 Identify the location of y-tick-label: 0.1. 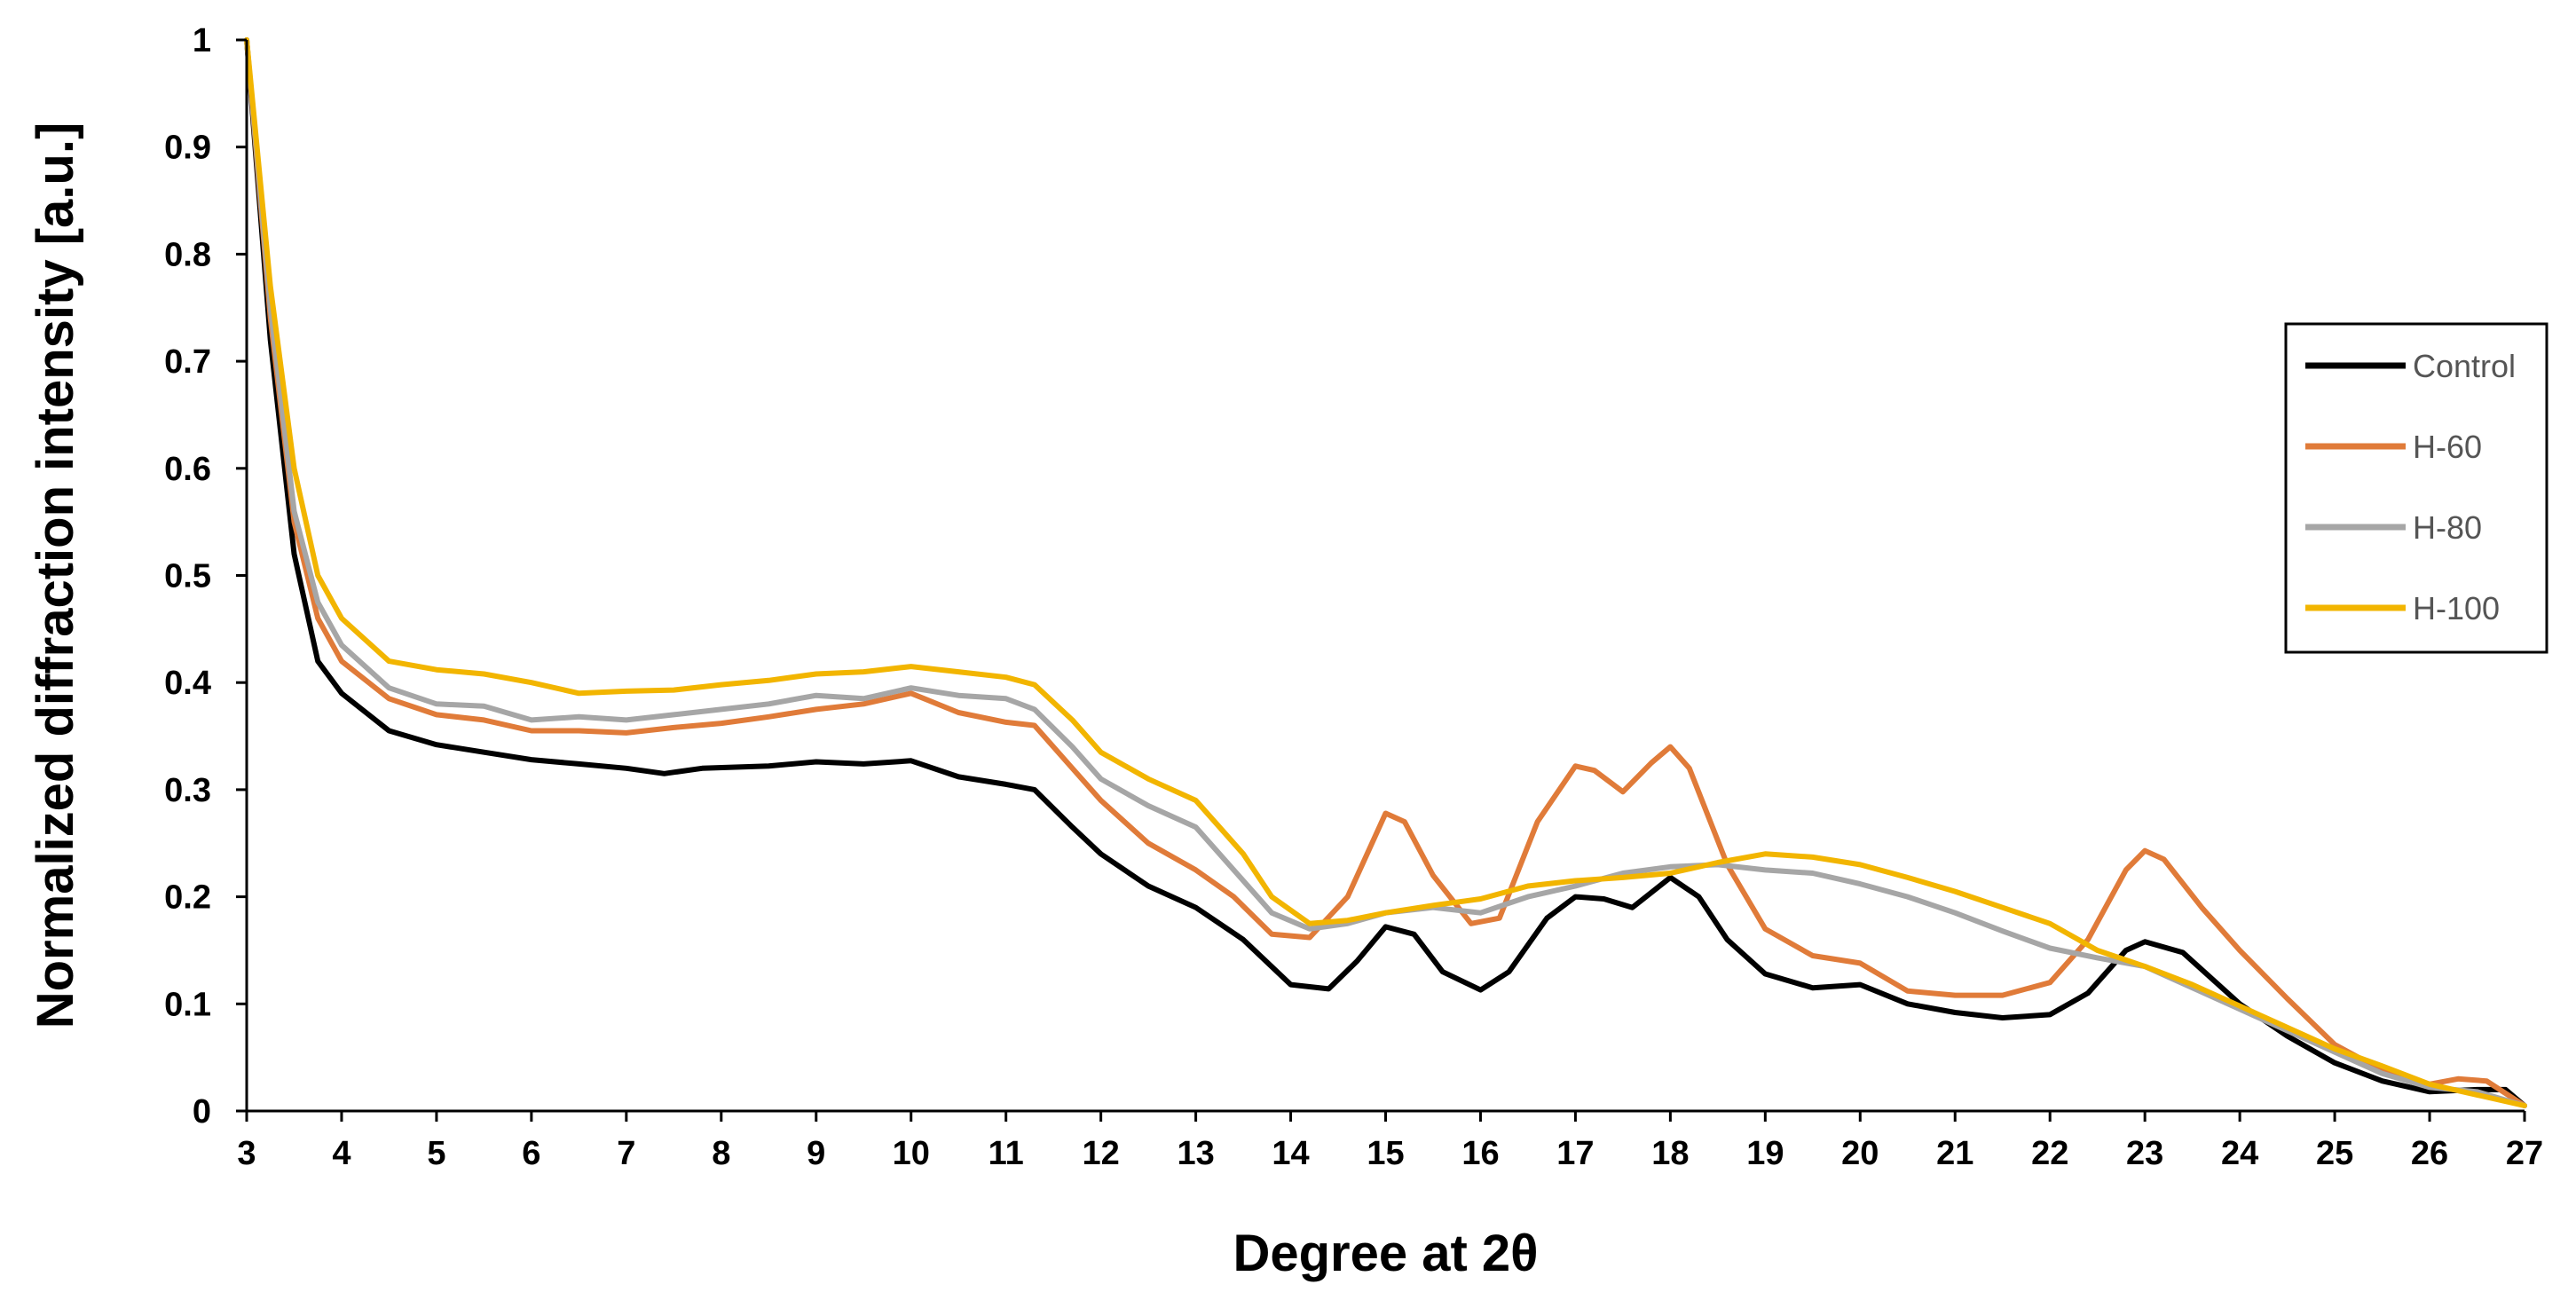
(187, 1005).